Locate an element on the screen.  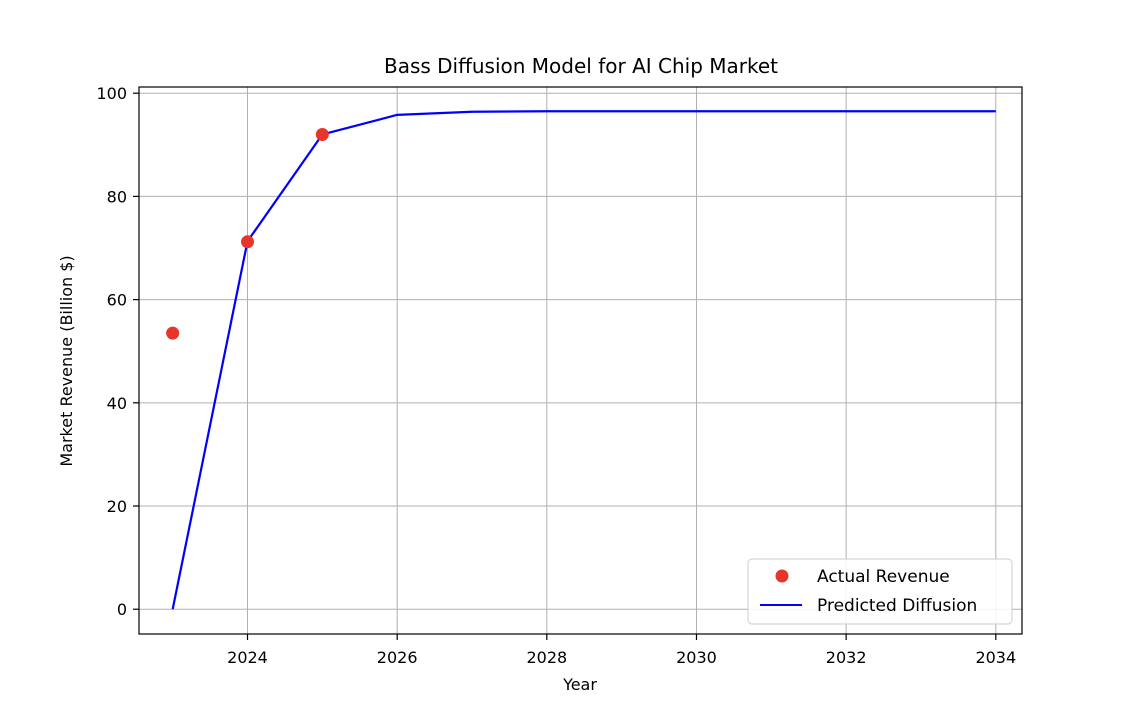
legend-box is located at coordinates (880, 591).